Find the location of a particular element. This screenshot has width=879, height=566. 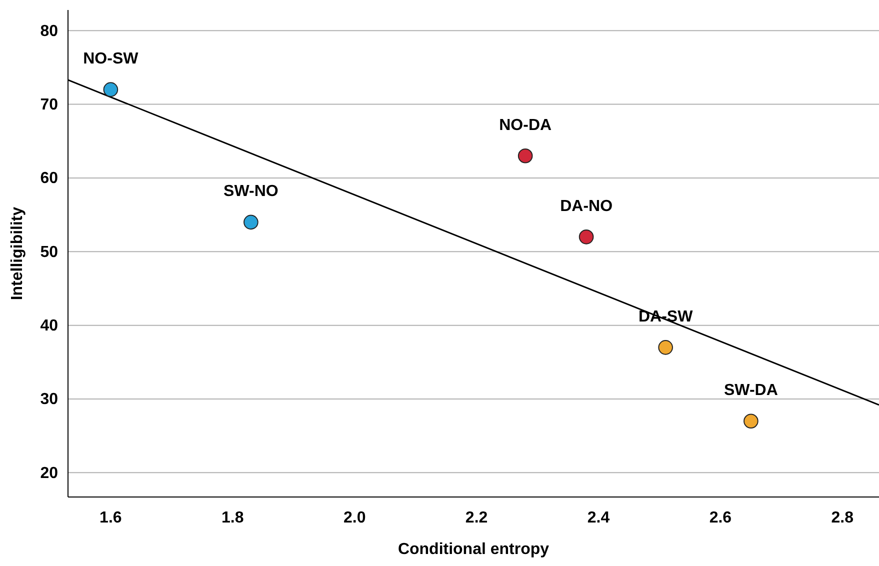

y-tick-label: 20 is located at coordinates (49, 473).